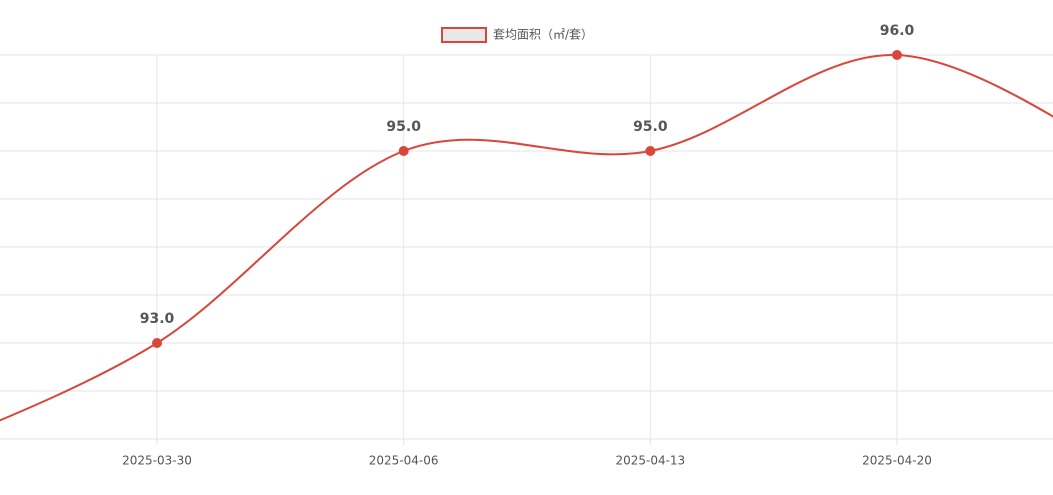 The width and height of the screenshot is (1053, 495). Describe the element at coordinates (897, 31) in the screenshot. I see `value-label: 96.0` at that location.